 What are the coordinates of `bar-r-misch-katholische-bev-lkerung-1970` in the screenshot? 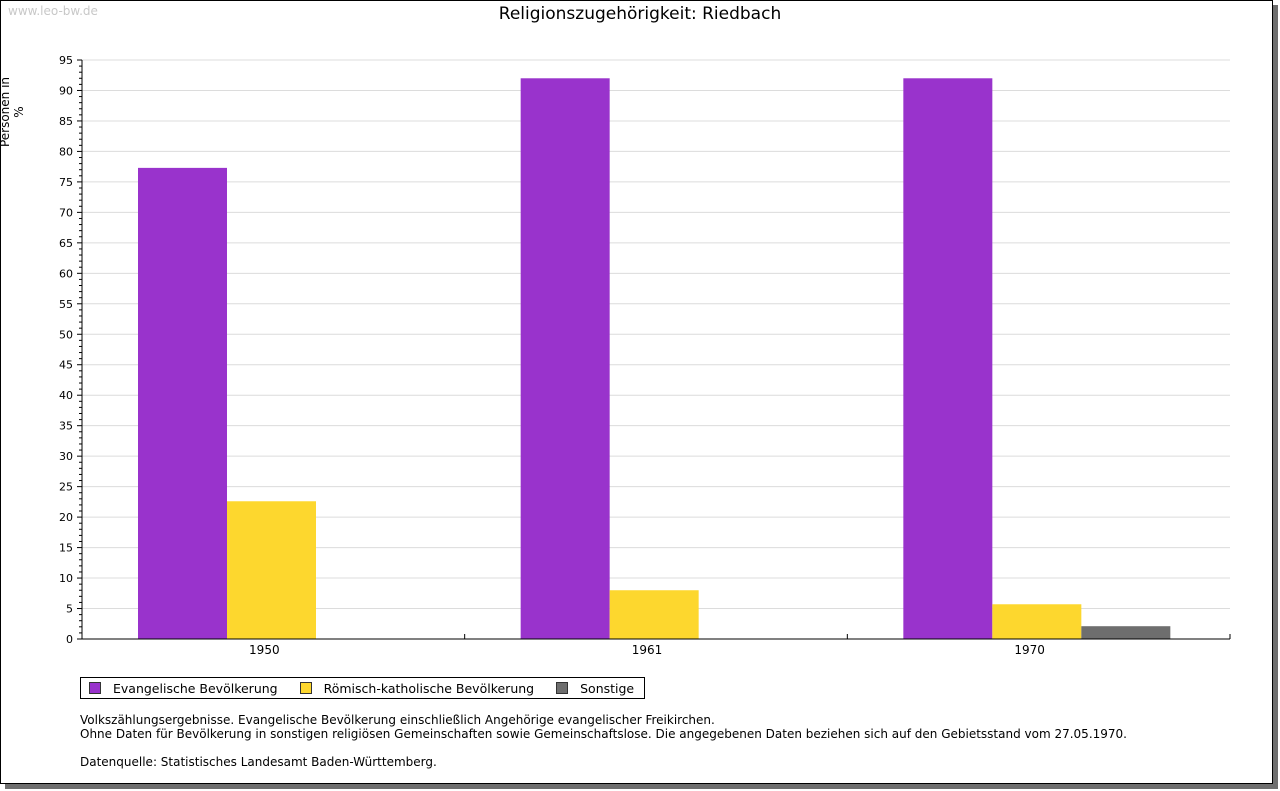 It's located at (1037, 621).